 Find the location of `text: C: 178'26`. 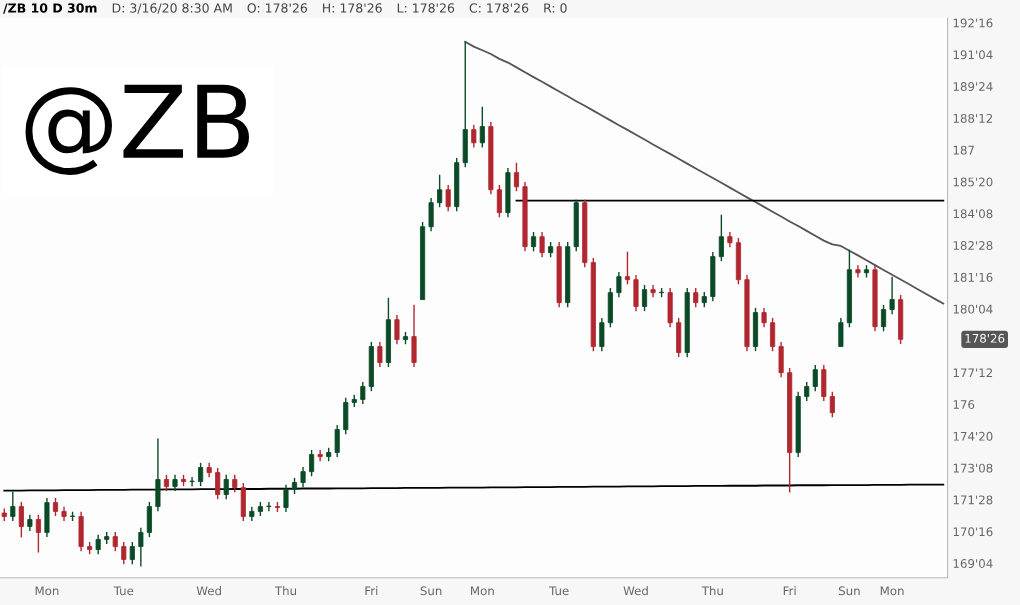

text: C: 178'26 is located at coordinates (499, 8).